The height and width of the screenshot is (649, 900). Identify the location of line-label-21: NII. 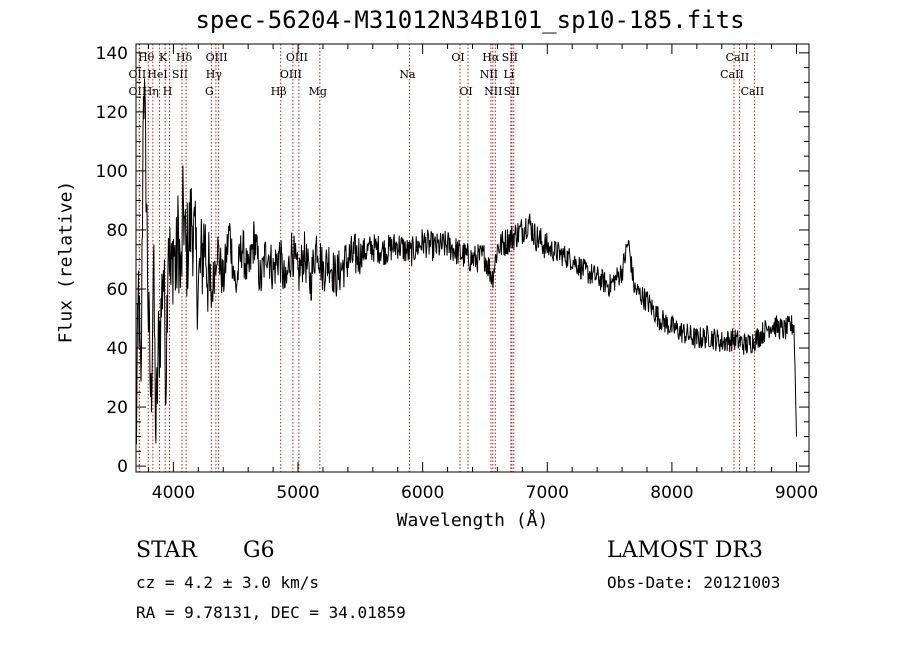
(493, 91).